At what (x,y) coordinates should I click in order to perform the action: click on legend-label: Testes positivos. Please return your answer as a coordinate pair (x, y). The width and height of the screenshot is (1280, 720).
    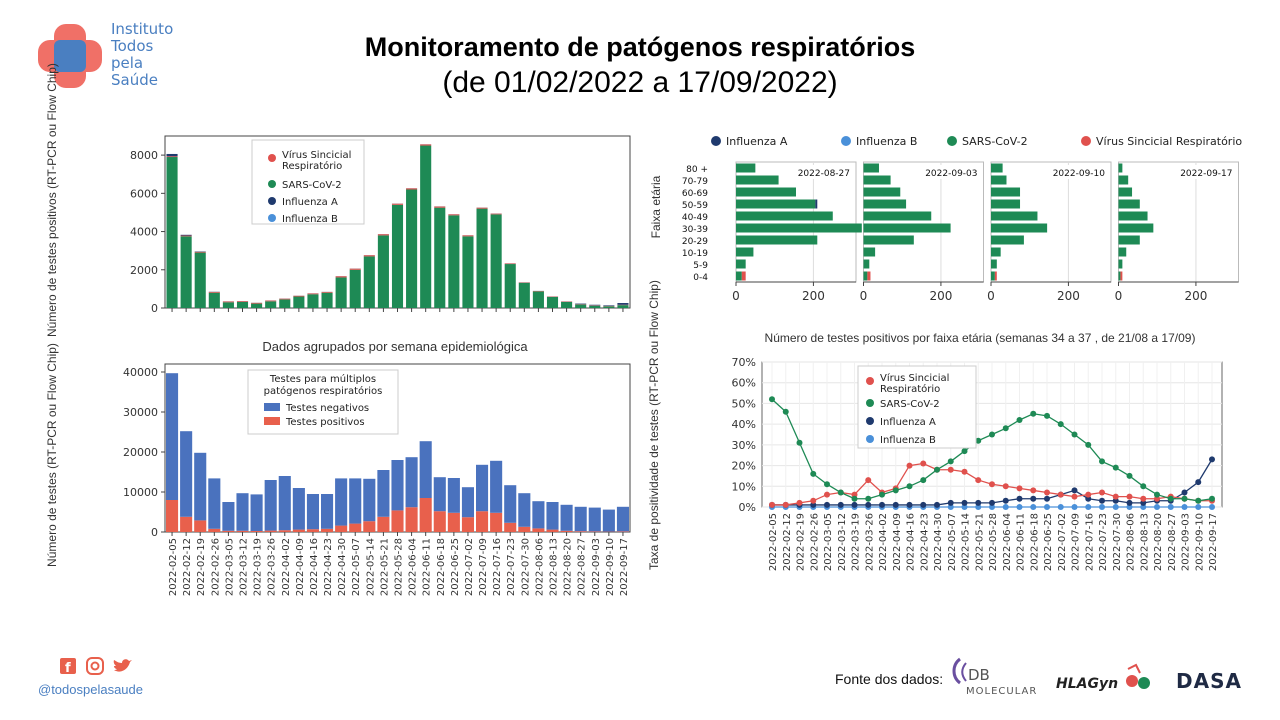
    Looking at the image, I should click on (325, 422).